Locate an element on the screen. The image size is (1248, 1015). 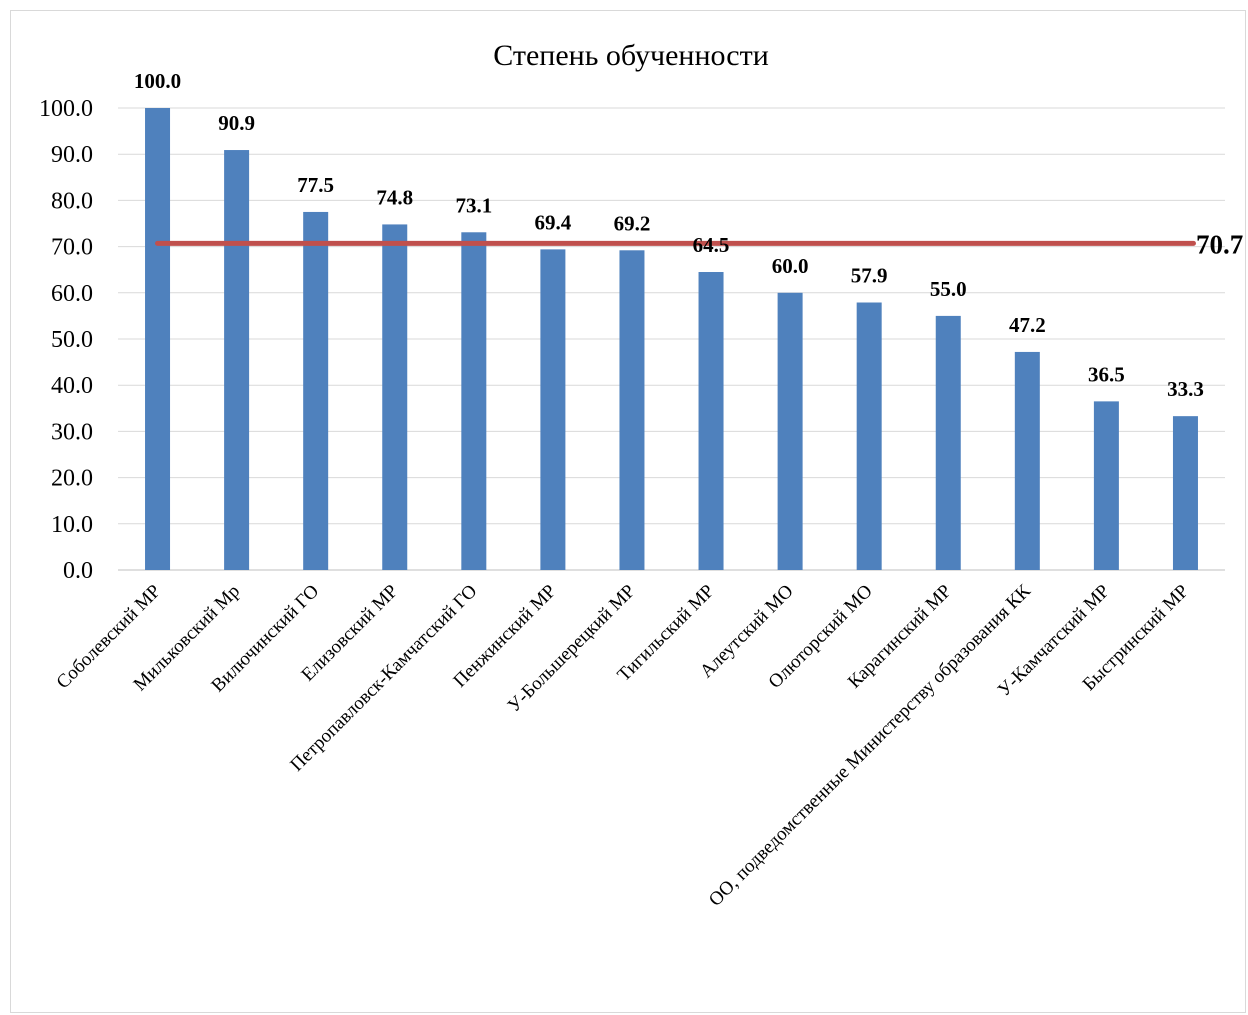
y-tick-label: 10.0 is located at coordinates (72, 525).